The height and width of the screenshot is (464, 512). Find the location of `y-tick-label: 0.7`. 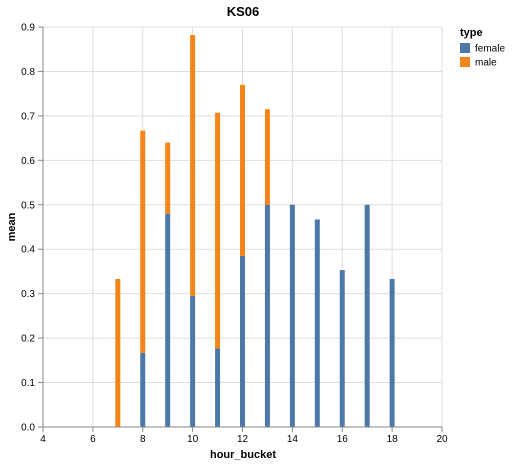

y-tick-label: 0.7 is located at coordinates (28, 116).